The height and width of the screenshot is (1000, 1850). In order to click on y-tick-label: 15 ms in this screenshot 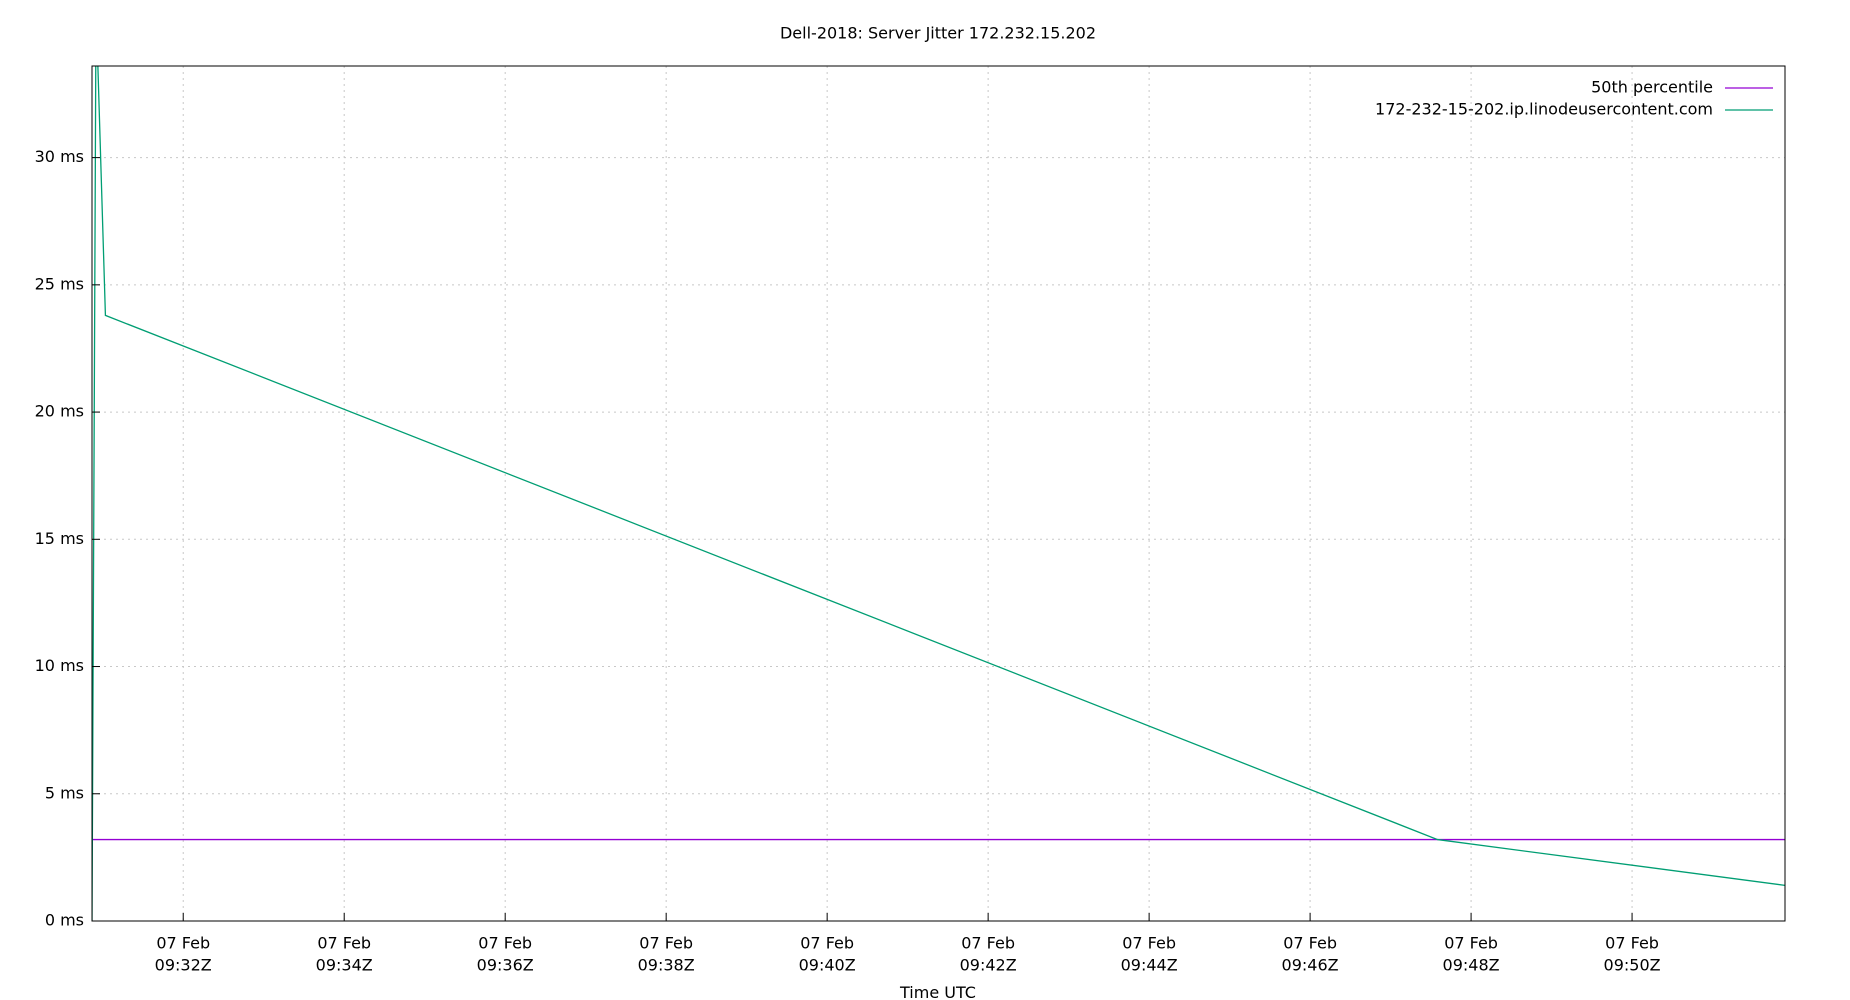, I will do `click(59, 538)`.